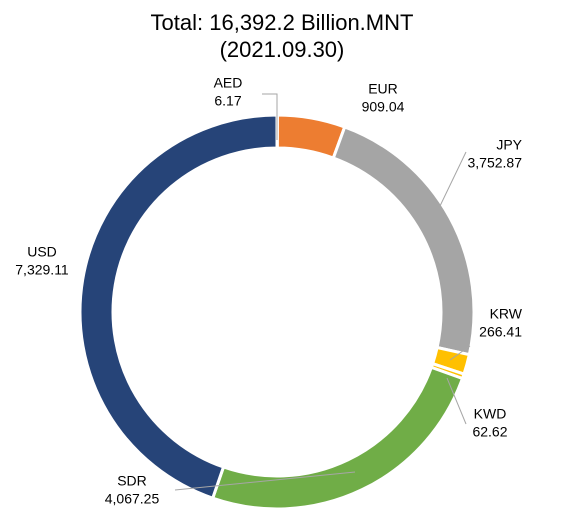 Image resolution: width=564 pixels, height=512 pixels. I want to click on chart-subtitle: (2021.09.30), so click(282, 49).